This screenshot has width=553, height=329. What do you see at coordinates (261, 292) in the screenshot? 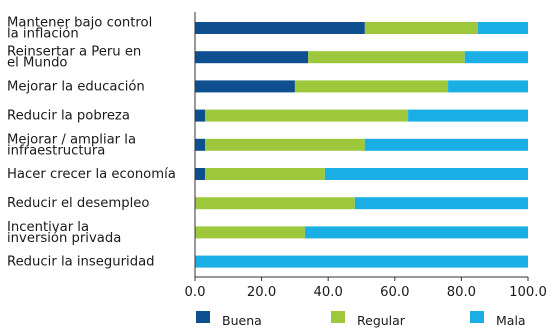
I see `x-tick-label-1: 20.0` at bounding box center [261, 292].